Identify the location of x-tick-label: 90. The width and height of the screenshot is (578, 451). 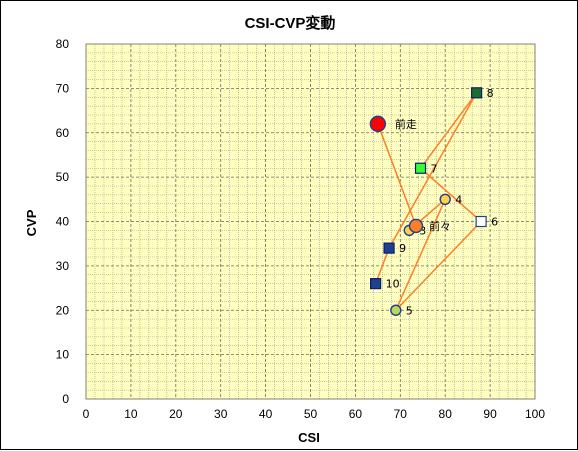
(490, 414).